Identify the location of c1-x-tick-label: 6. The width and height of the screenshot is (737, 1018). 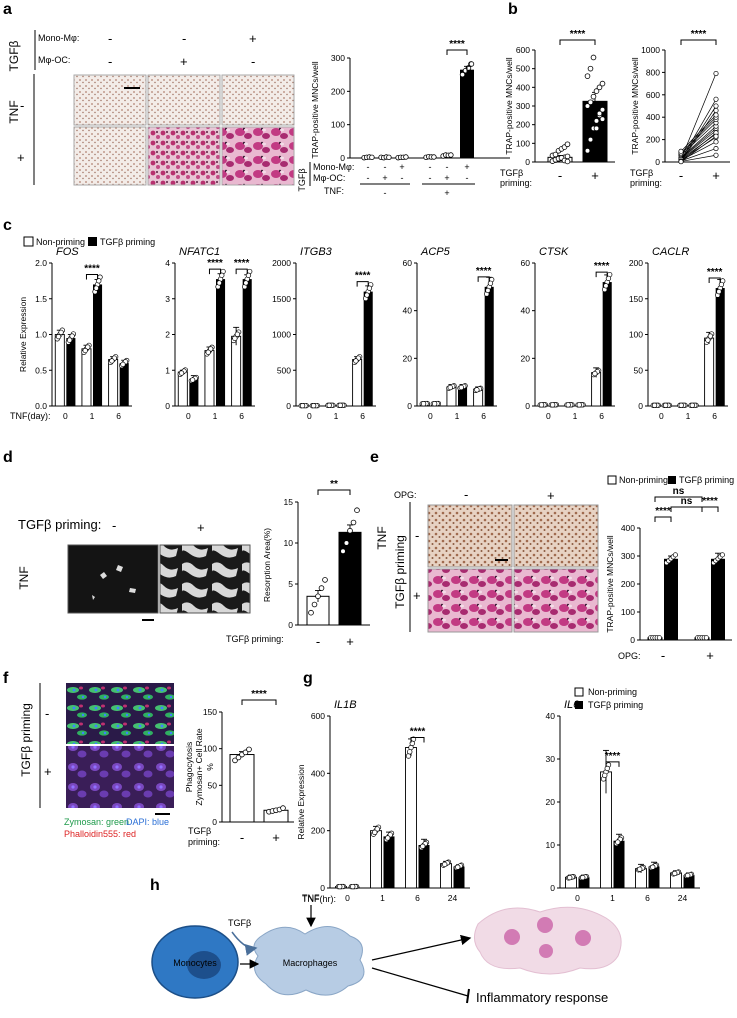
(241, 416).